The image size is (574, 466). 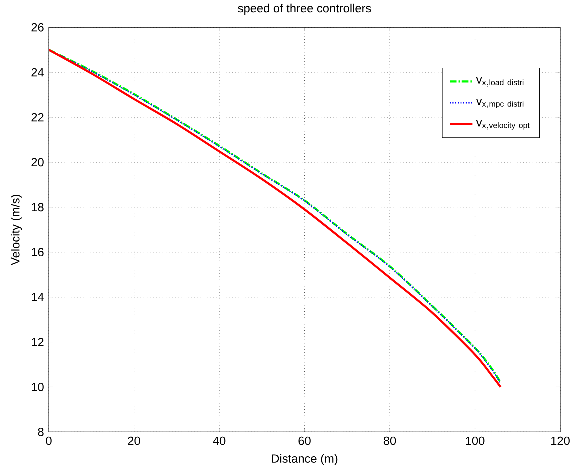 What do you see at coordinates (475, 441) in the screenshot?
I see `x-tick-label: 100` at bounding box center [475, 441].